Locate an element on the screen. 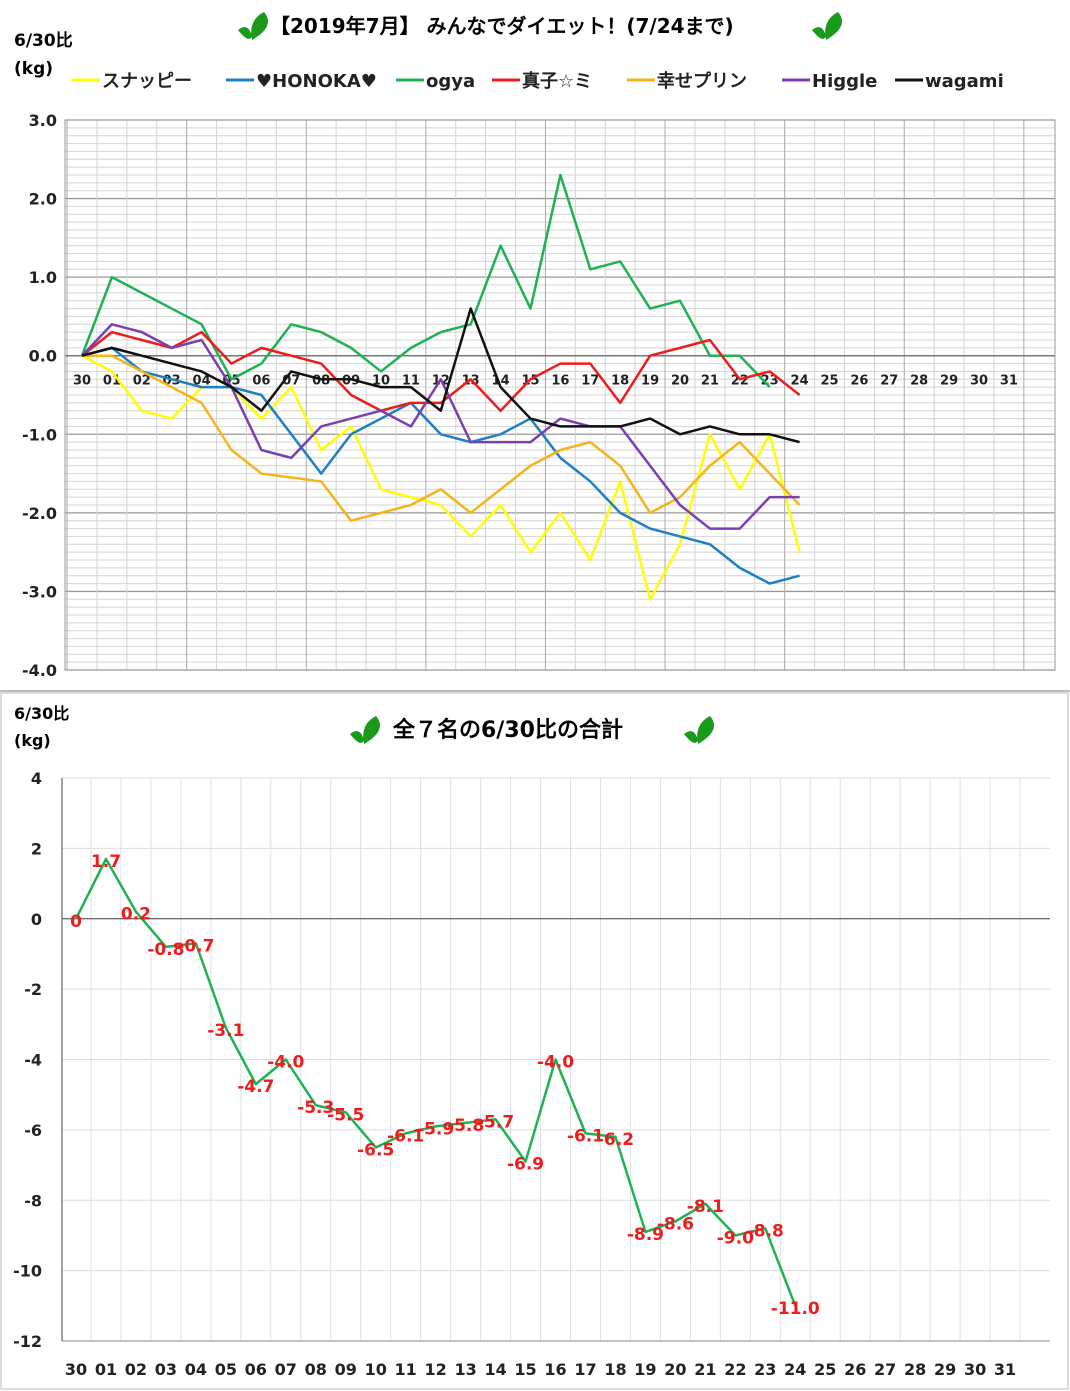 The width and height of the screenshot is (1070, 1391). x-tick-label: 22 is located at coordinates (735, 1369).